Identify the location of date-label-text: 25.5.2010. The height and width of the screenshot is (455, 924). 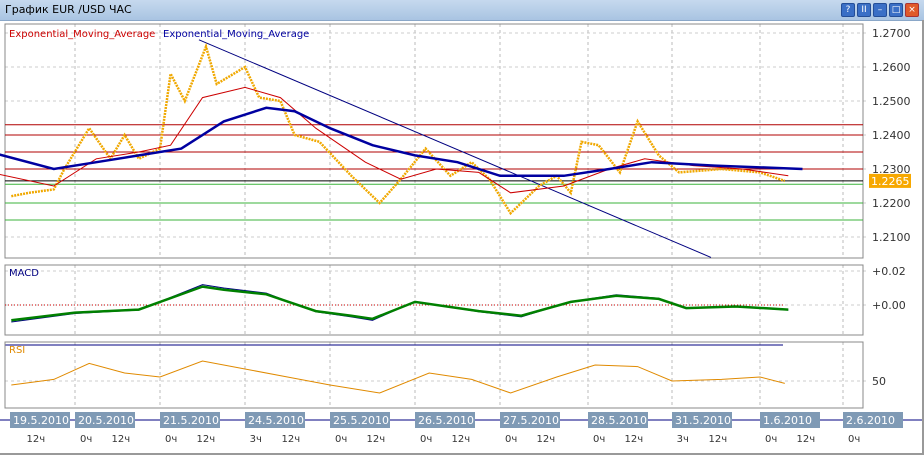
(361, 420).